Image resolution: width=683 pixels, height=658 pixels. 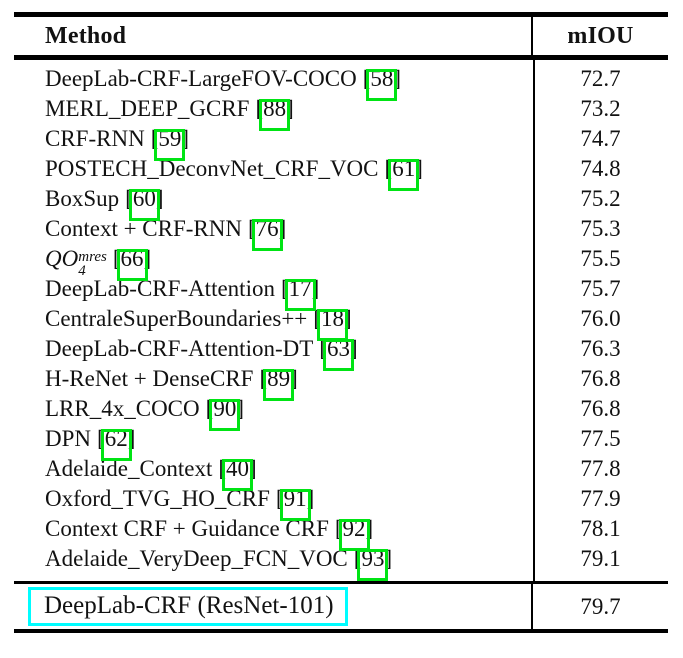 I want to click on table-row: QO mres 4 [66] 75.5, so click(x=341, y=262).